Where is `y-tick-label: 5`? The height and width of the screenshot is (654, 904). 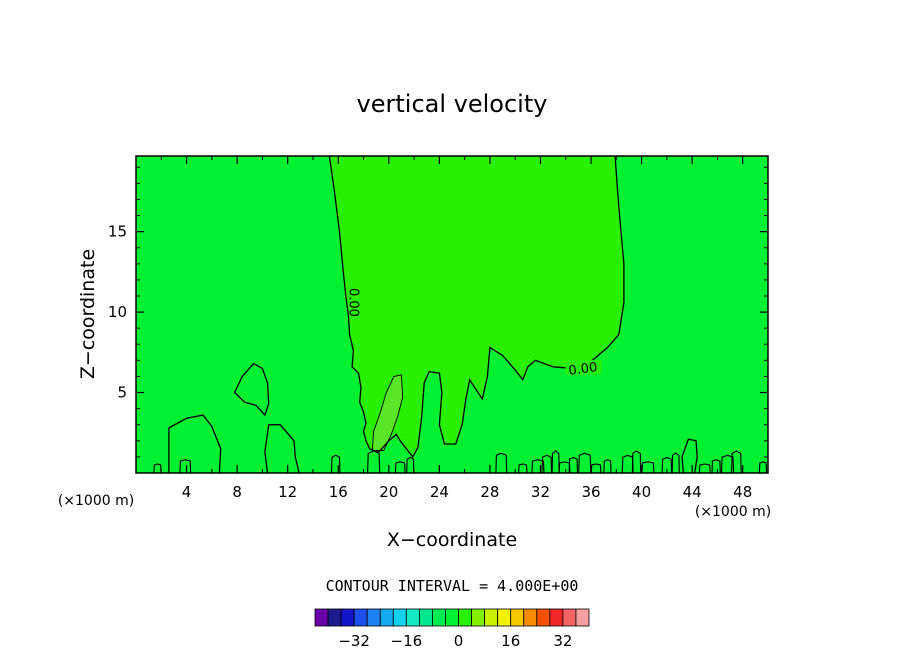
y-tick-label: 5 is located at coordinates (122, 393).